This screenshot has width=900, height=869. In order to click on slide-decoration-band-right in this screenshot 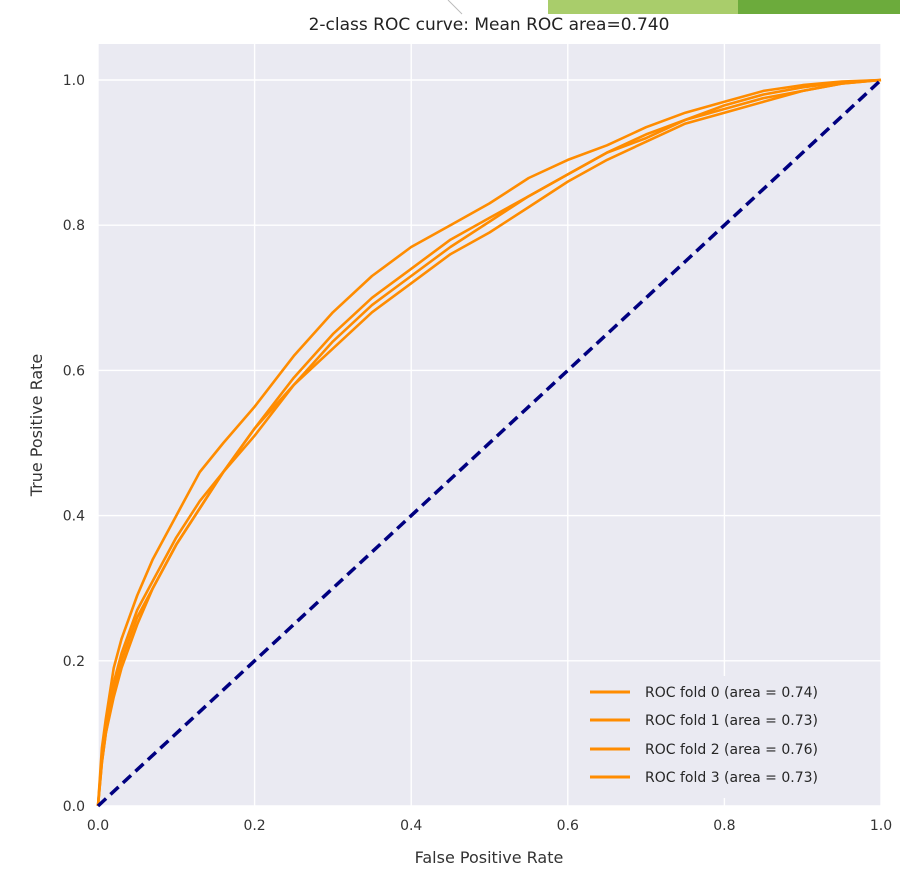, I will do `click(819, 7)`.